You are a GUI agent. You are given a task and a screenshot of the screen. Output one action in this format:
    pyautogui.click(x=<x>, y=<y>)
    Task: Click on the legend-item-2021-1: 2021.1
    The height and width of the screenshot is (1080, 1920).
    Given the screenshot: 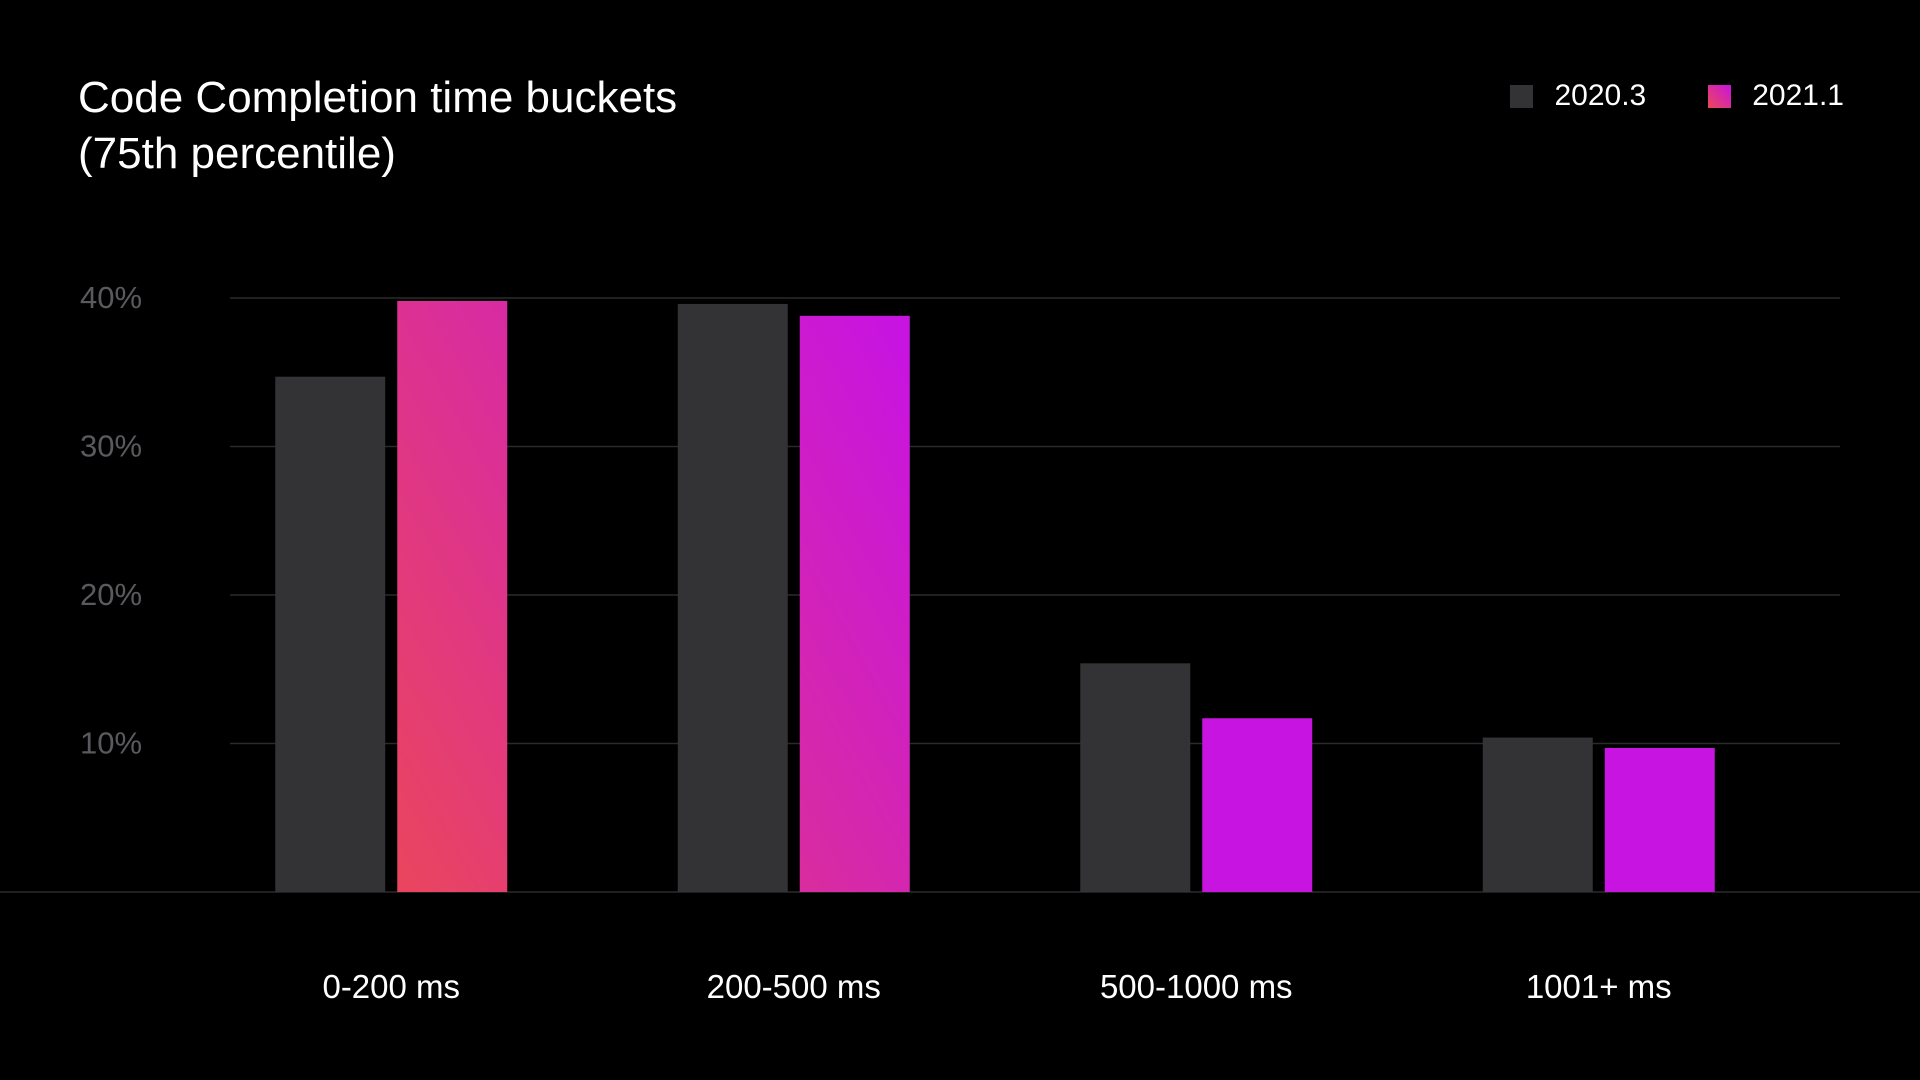 What is the action you would take?
    pyautogui.click(x=1776, y=96)
    